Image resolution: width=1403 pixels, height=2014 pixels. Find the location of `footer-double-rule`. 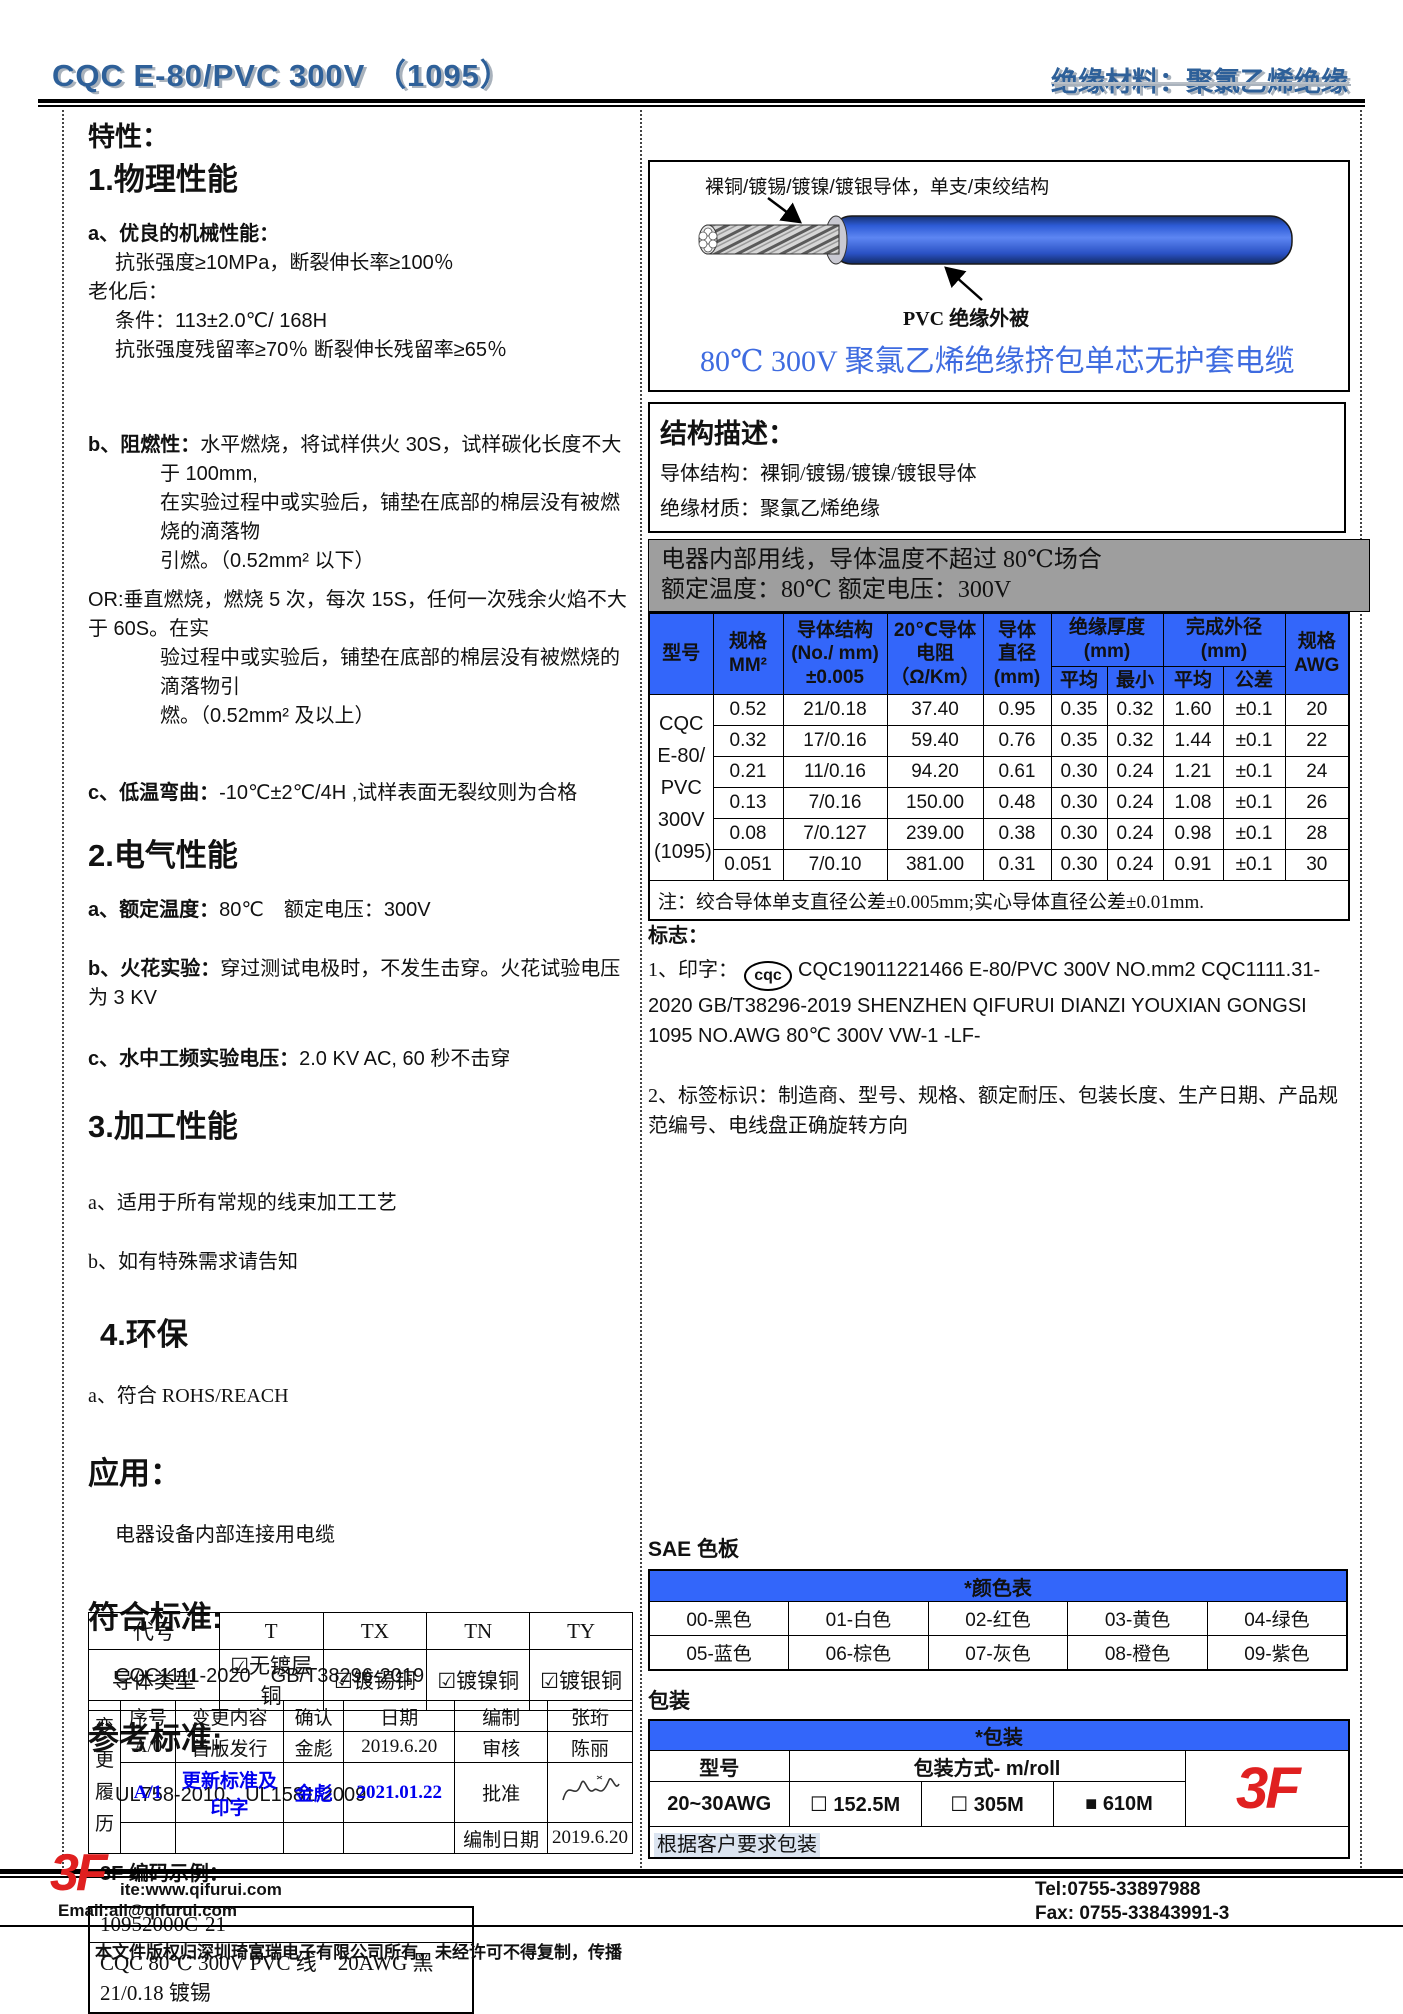

footer-double-rule is located at coordinates (701, 1873).